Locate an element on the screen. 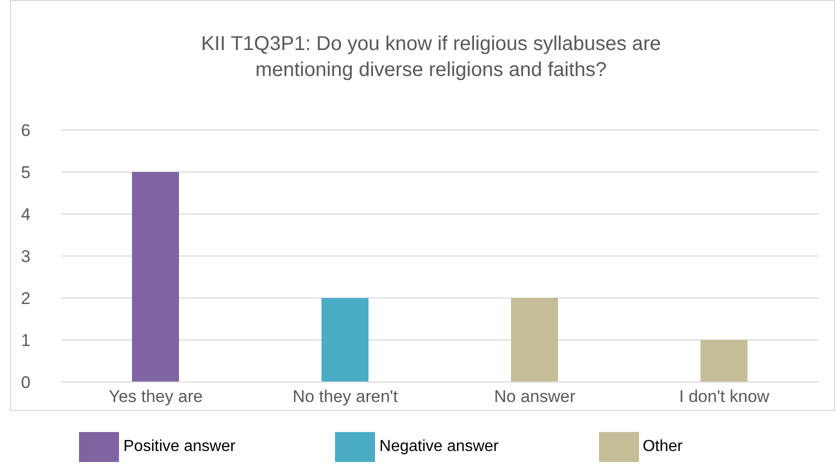 The image size is (837, 474). y-tick-label: 6 is located at coordinates (25, 130).